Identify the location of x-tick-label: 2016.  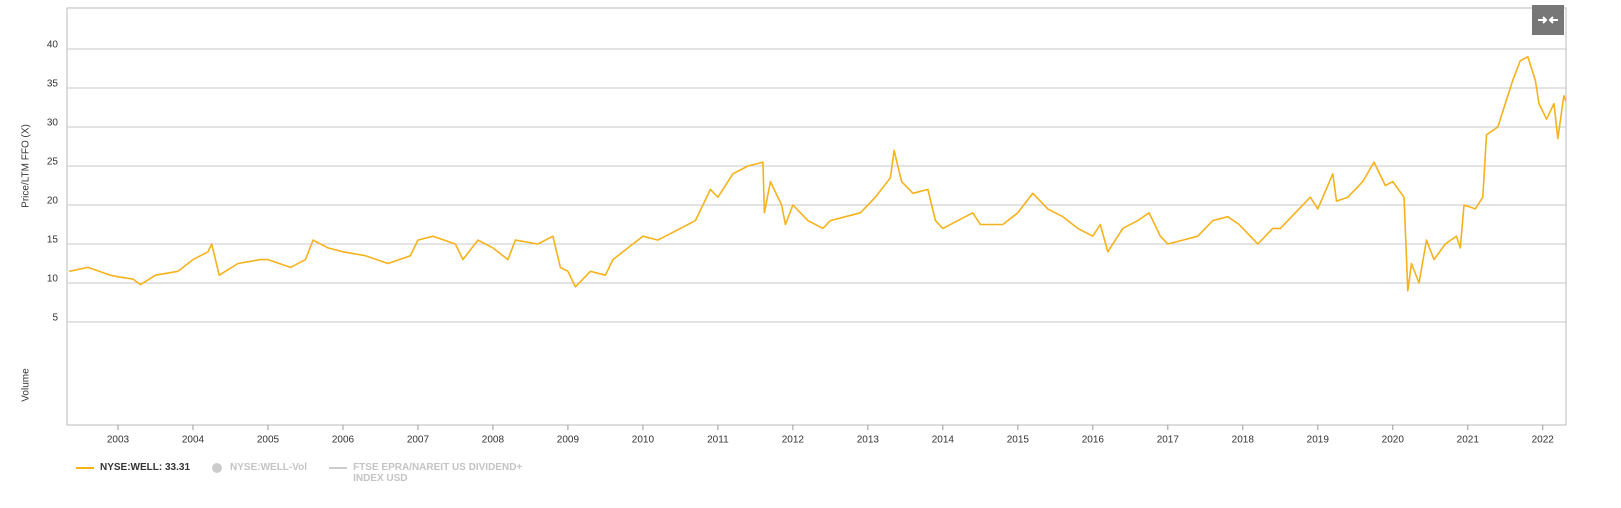
(1093, 440).